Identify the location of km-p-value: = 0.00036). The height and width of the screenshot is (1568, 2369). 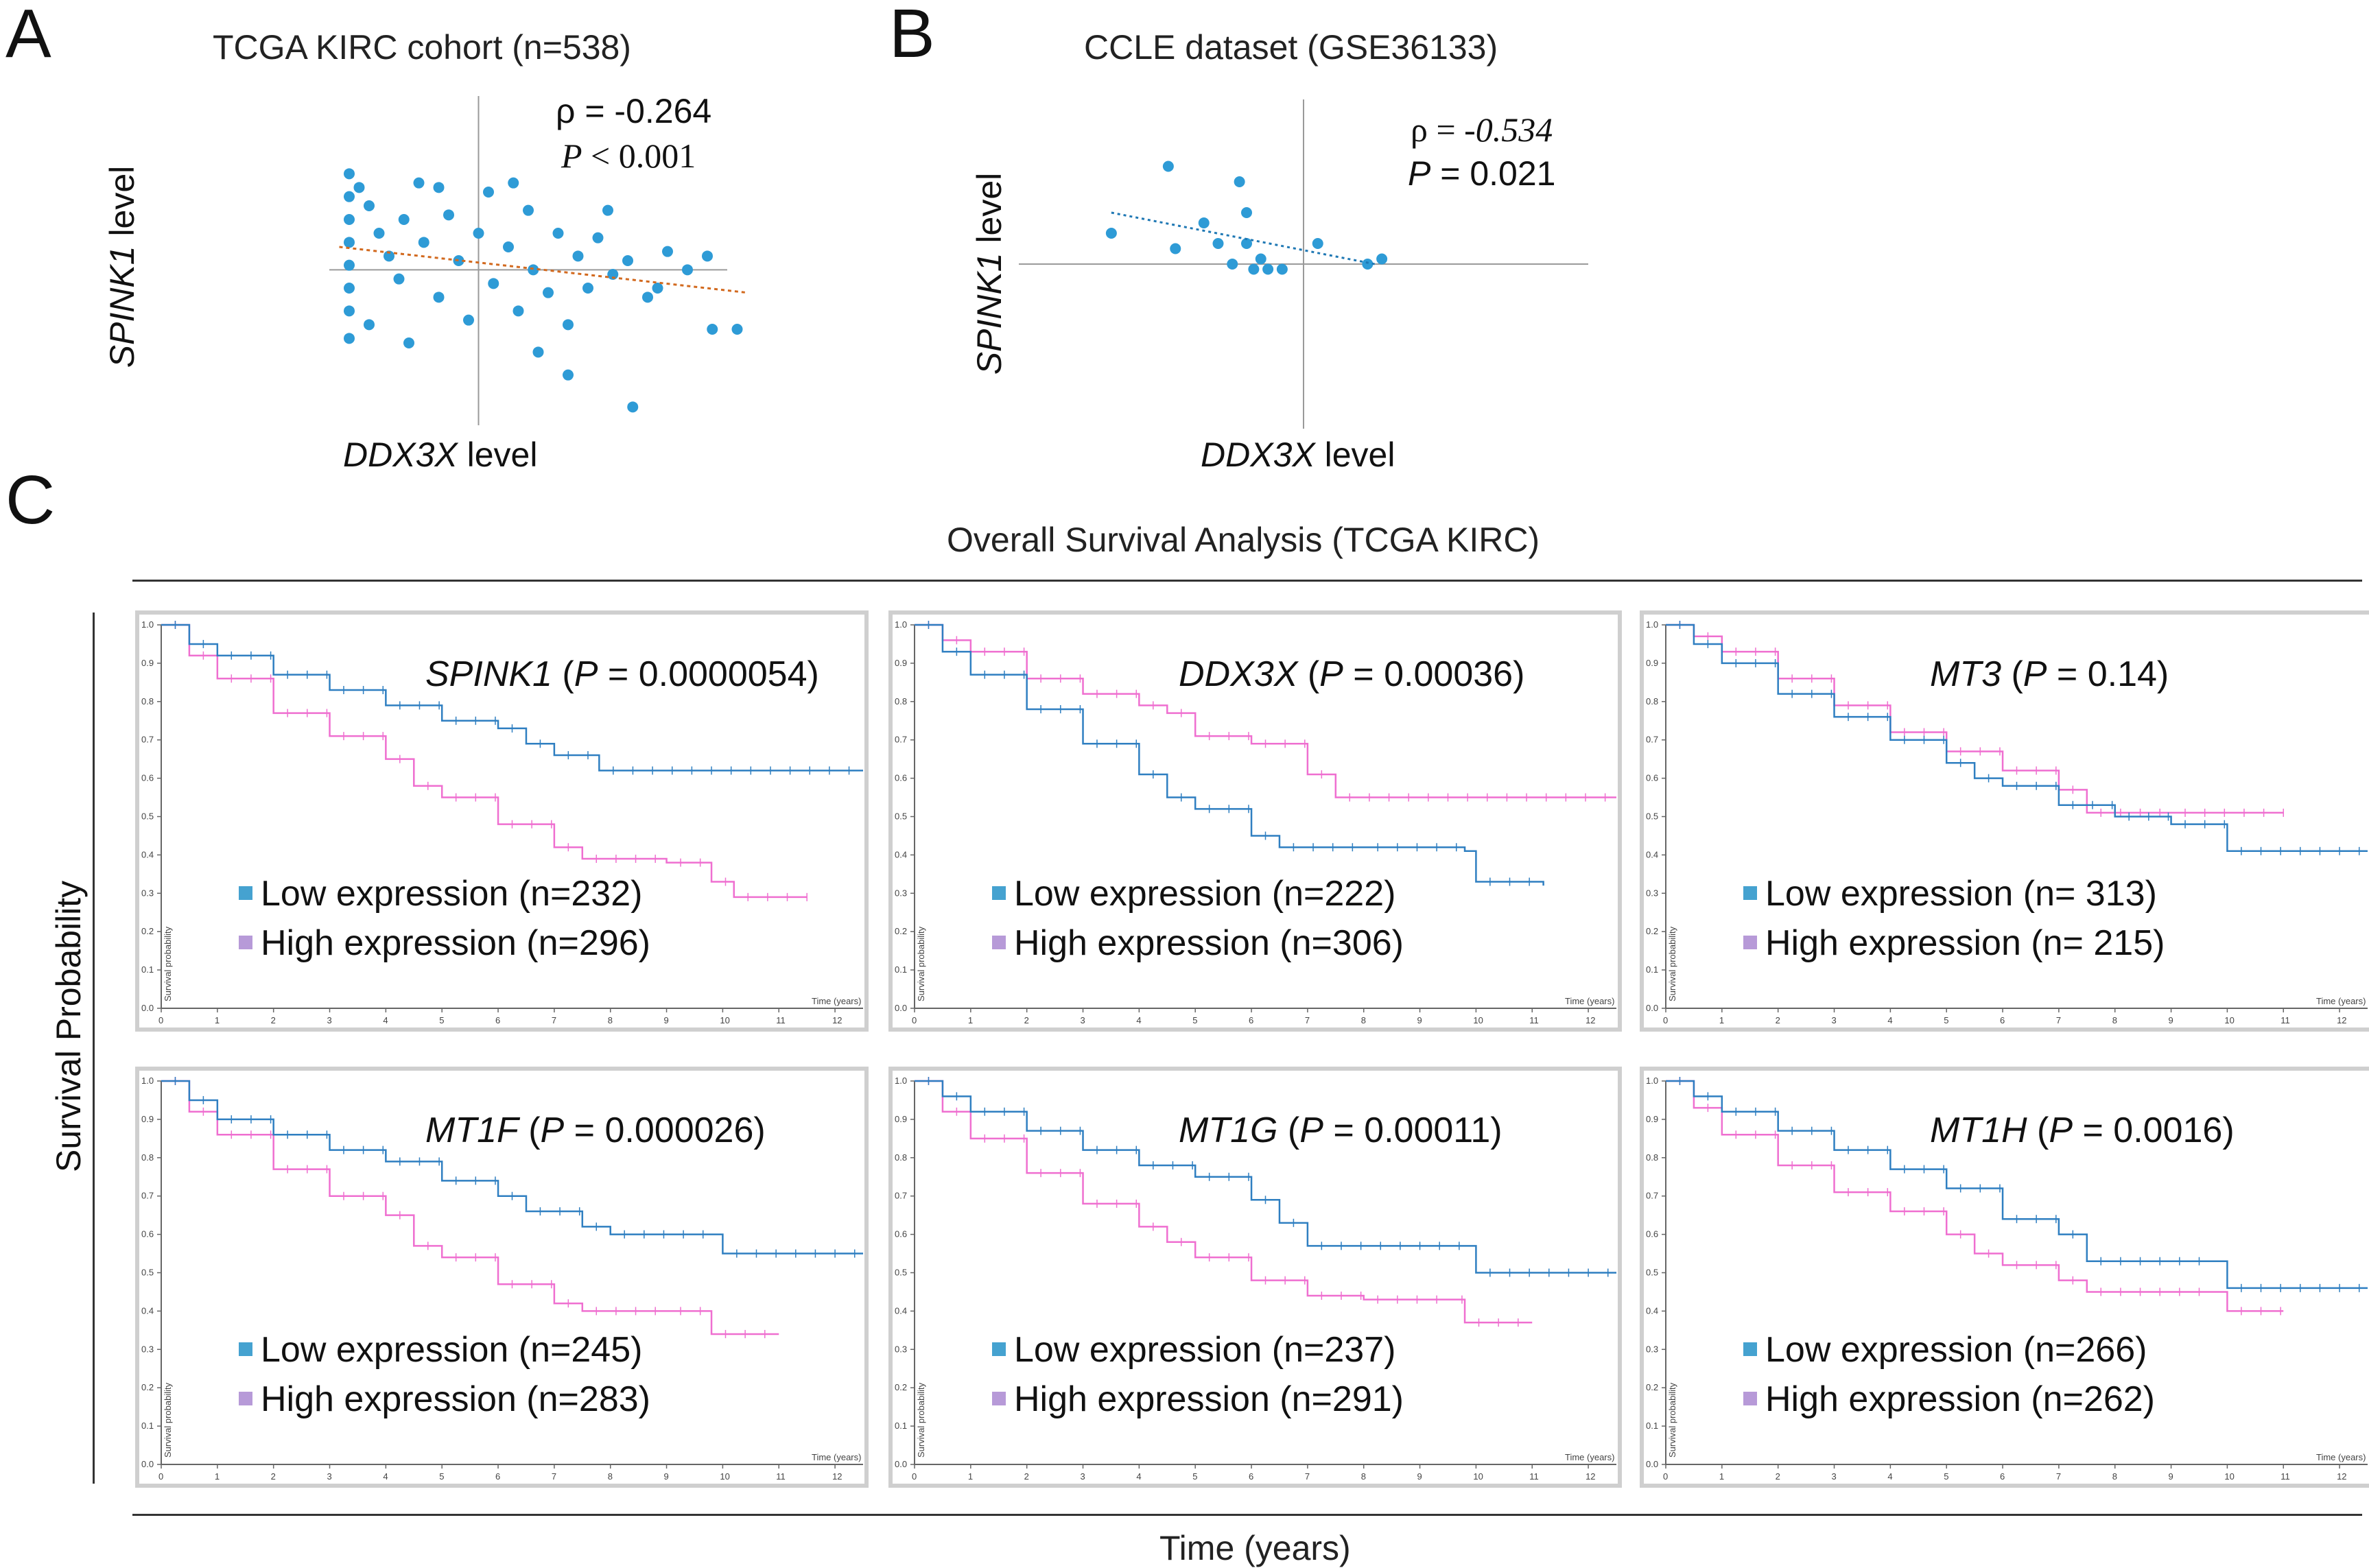
(1434, 674).